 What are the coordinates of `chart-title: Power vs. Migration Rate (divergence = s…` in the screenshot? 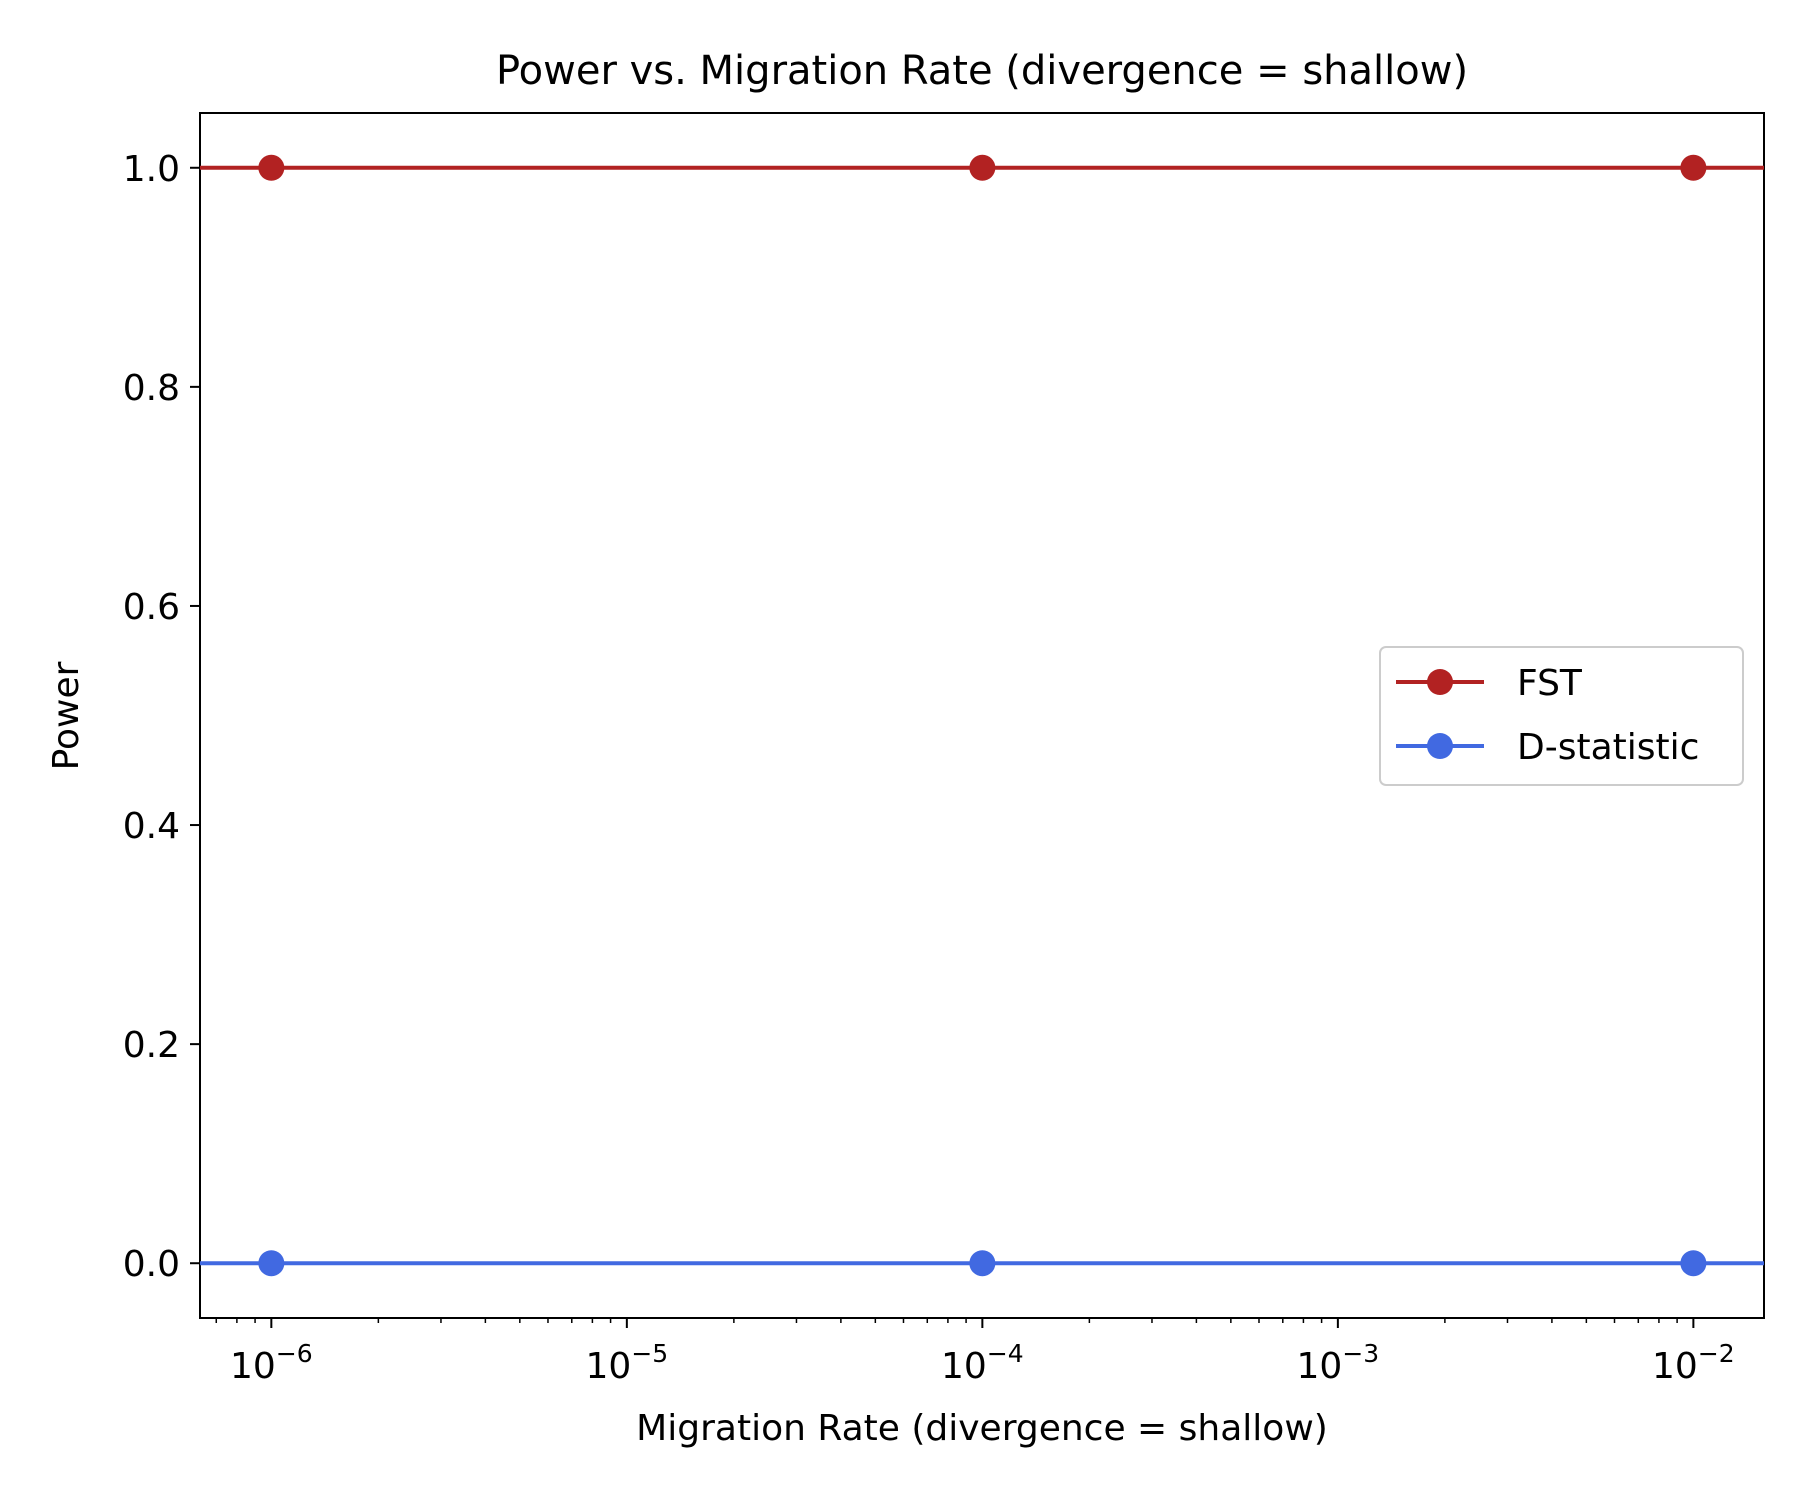 It's located at (982, 71).